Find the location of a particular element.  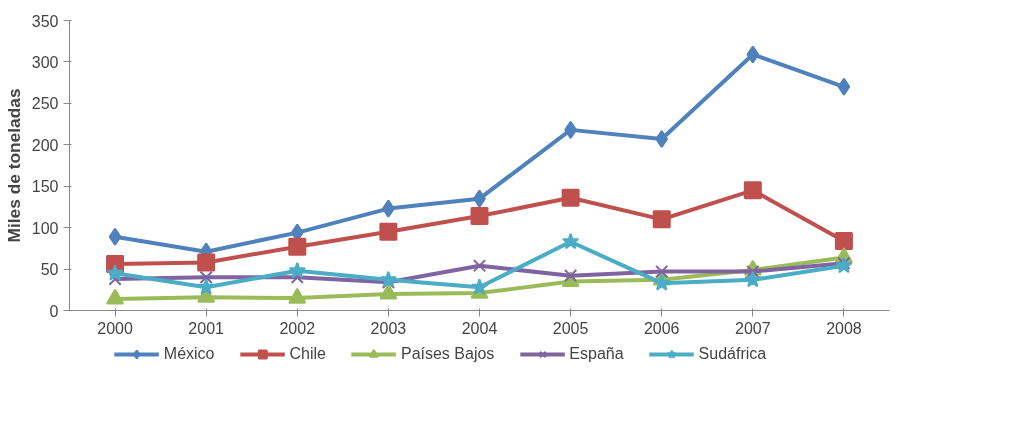

y-tick-label: 300 is located at coordinates (45, 62).